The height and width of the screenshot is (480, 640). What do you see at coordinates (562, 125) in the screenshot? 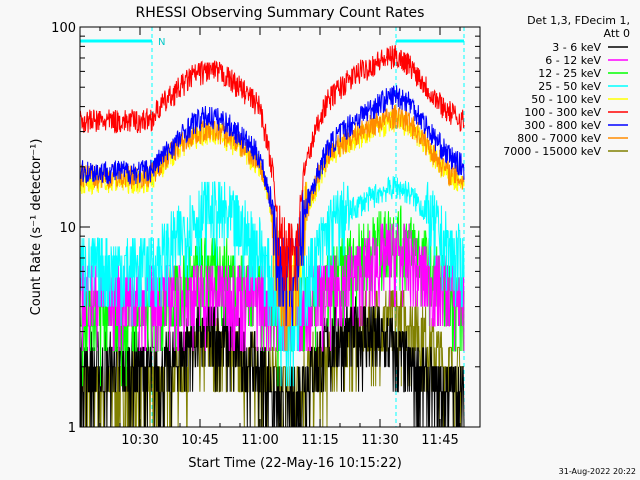
I see `legend-label: 300 - 800 keV` at bounding box center [562, 125].